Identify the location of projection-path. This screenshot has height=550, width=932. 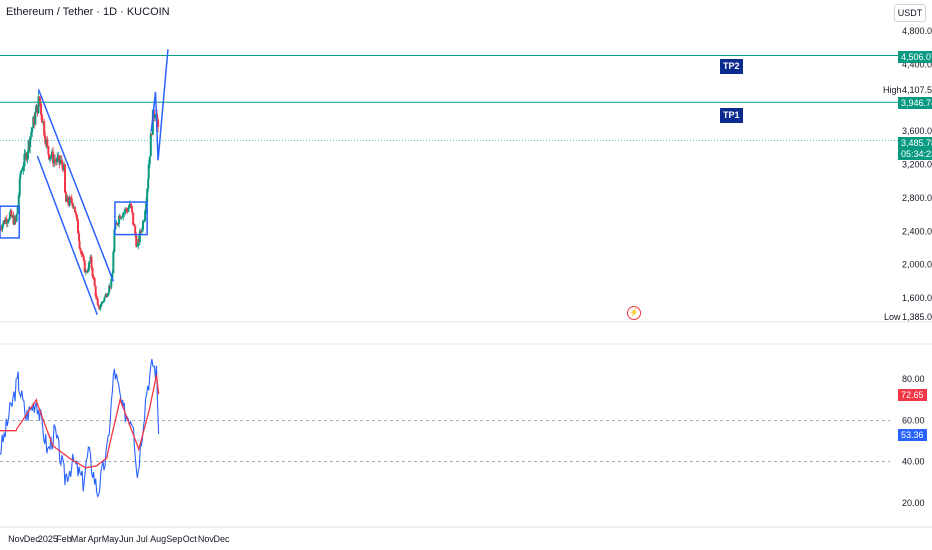
(159, 105).